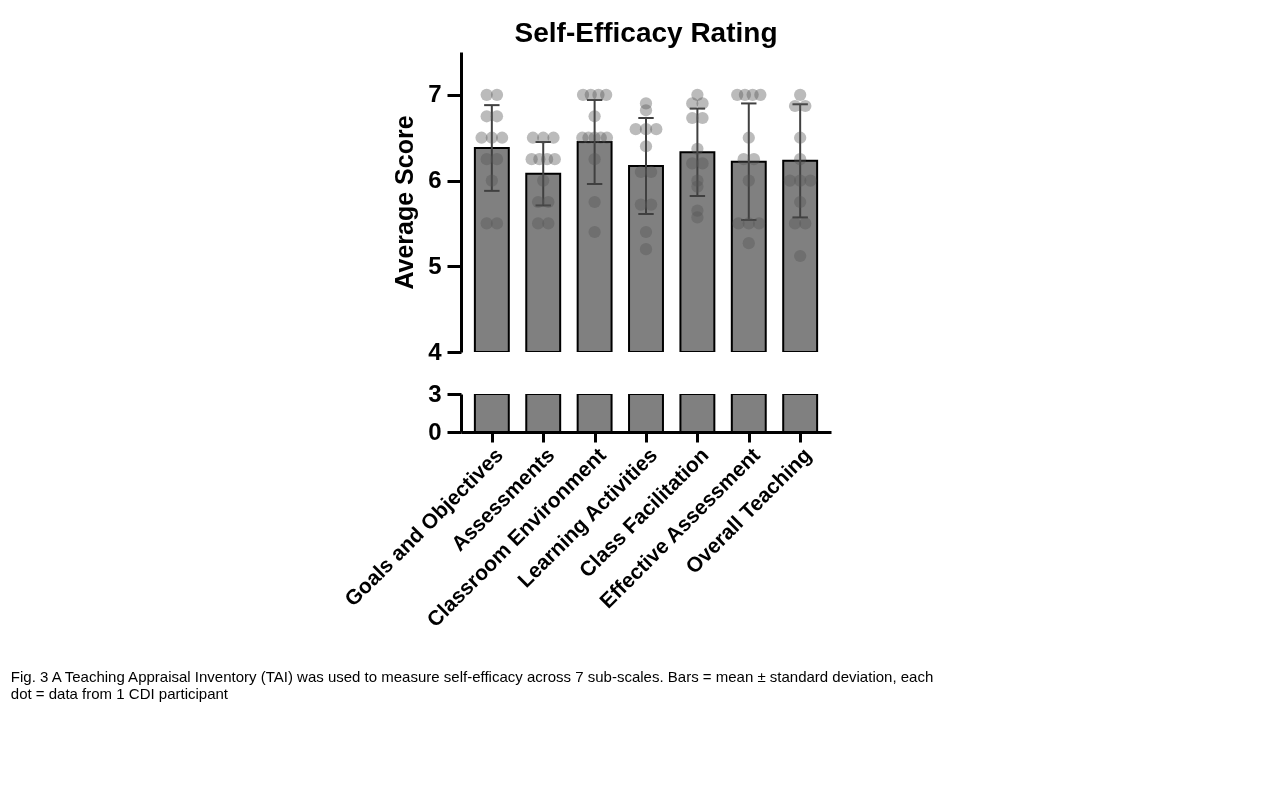 Image resolution: width=1284 pixels, height=812 pixels. Describe the element at coordinates (435, 351) in the screenshot. I see `y-tick-label: 4` at that location.